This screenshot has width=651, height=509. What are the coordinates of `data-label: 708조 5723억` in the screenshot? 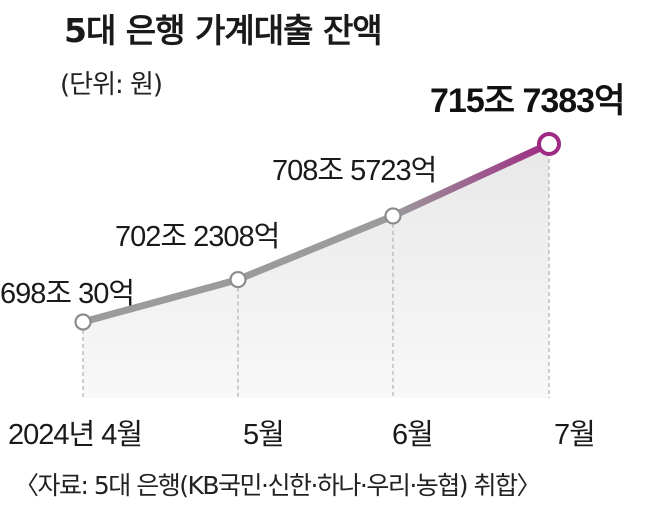 It's located at (354, 171).